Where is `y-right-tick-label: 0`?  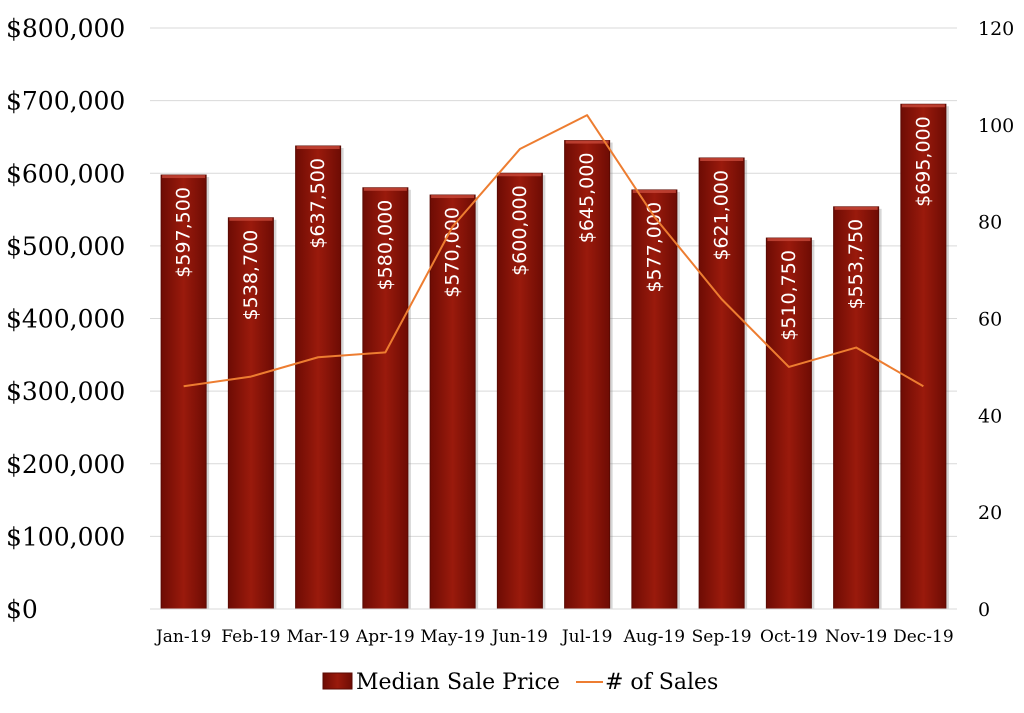 y-right-tick-label: 0 is located at coordinates (984, 610).